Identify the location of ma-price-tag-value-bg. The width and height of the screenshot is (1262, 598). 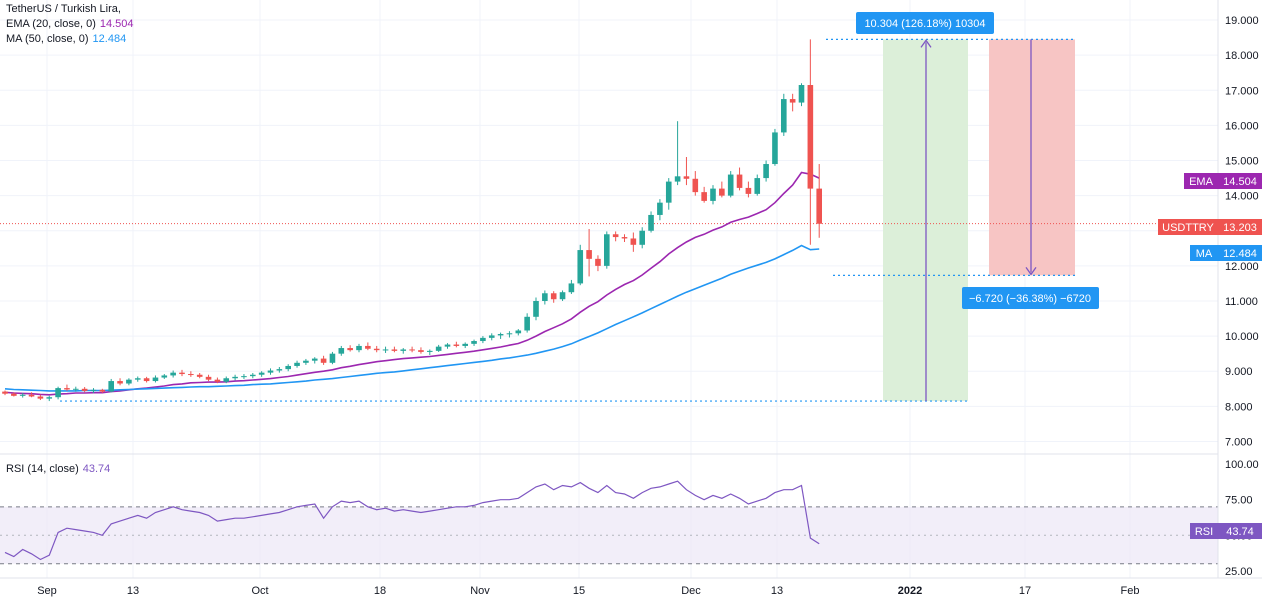
(1240, 253).